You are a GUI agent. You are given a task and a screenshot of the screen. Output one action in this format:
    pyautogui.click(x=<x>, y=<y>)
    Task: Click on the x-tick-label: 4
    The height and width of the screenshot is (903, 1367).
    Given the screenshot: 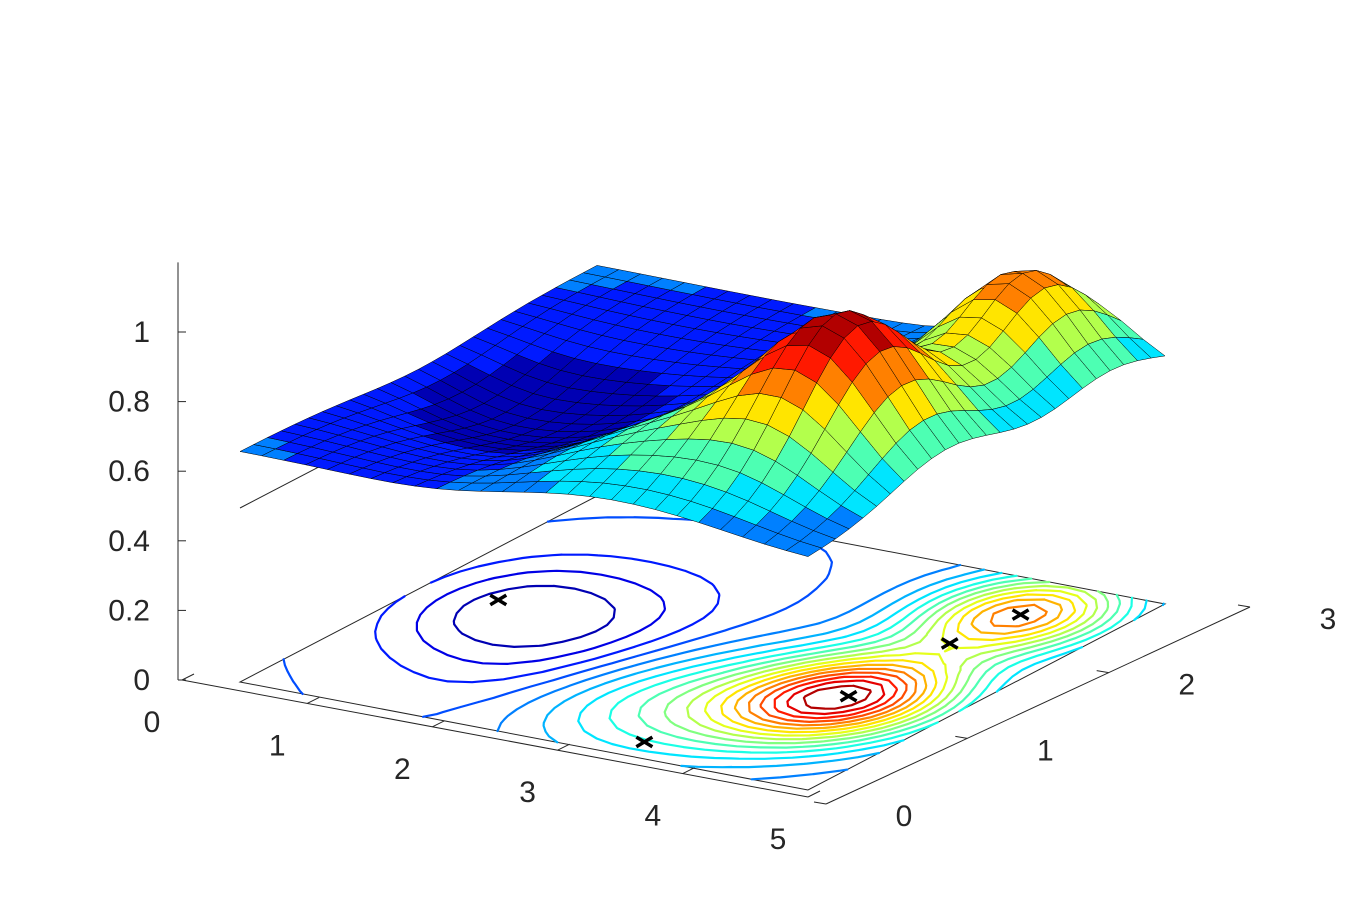 What is the action you would take?
    pyautogui.click(x=652, y=816)
    